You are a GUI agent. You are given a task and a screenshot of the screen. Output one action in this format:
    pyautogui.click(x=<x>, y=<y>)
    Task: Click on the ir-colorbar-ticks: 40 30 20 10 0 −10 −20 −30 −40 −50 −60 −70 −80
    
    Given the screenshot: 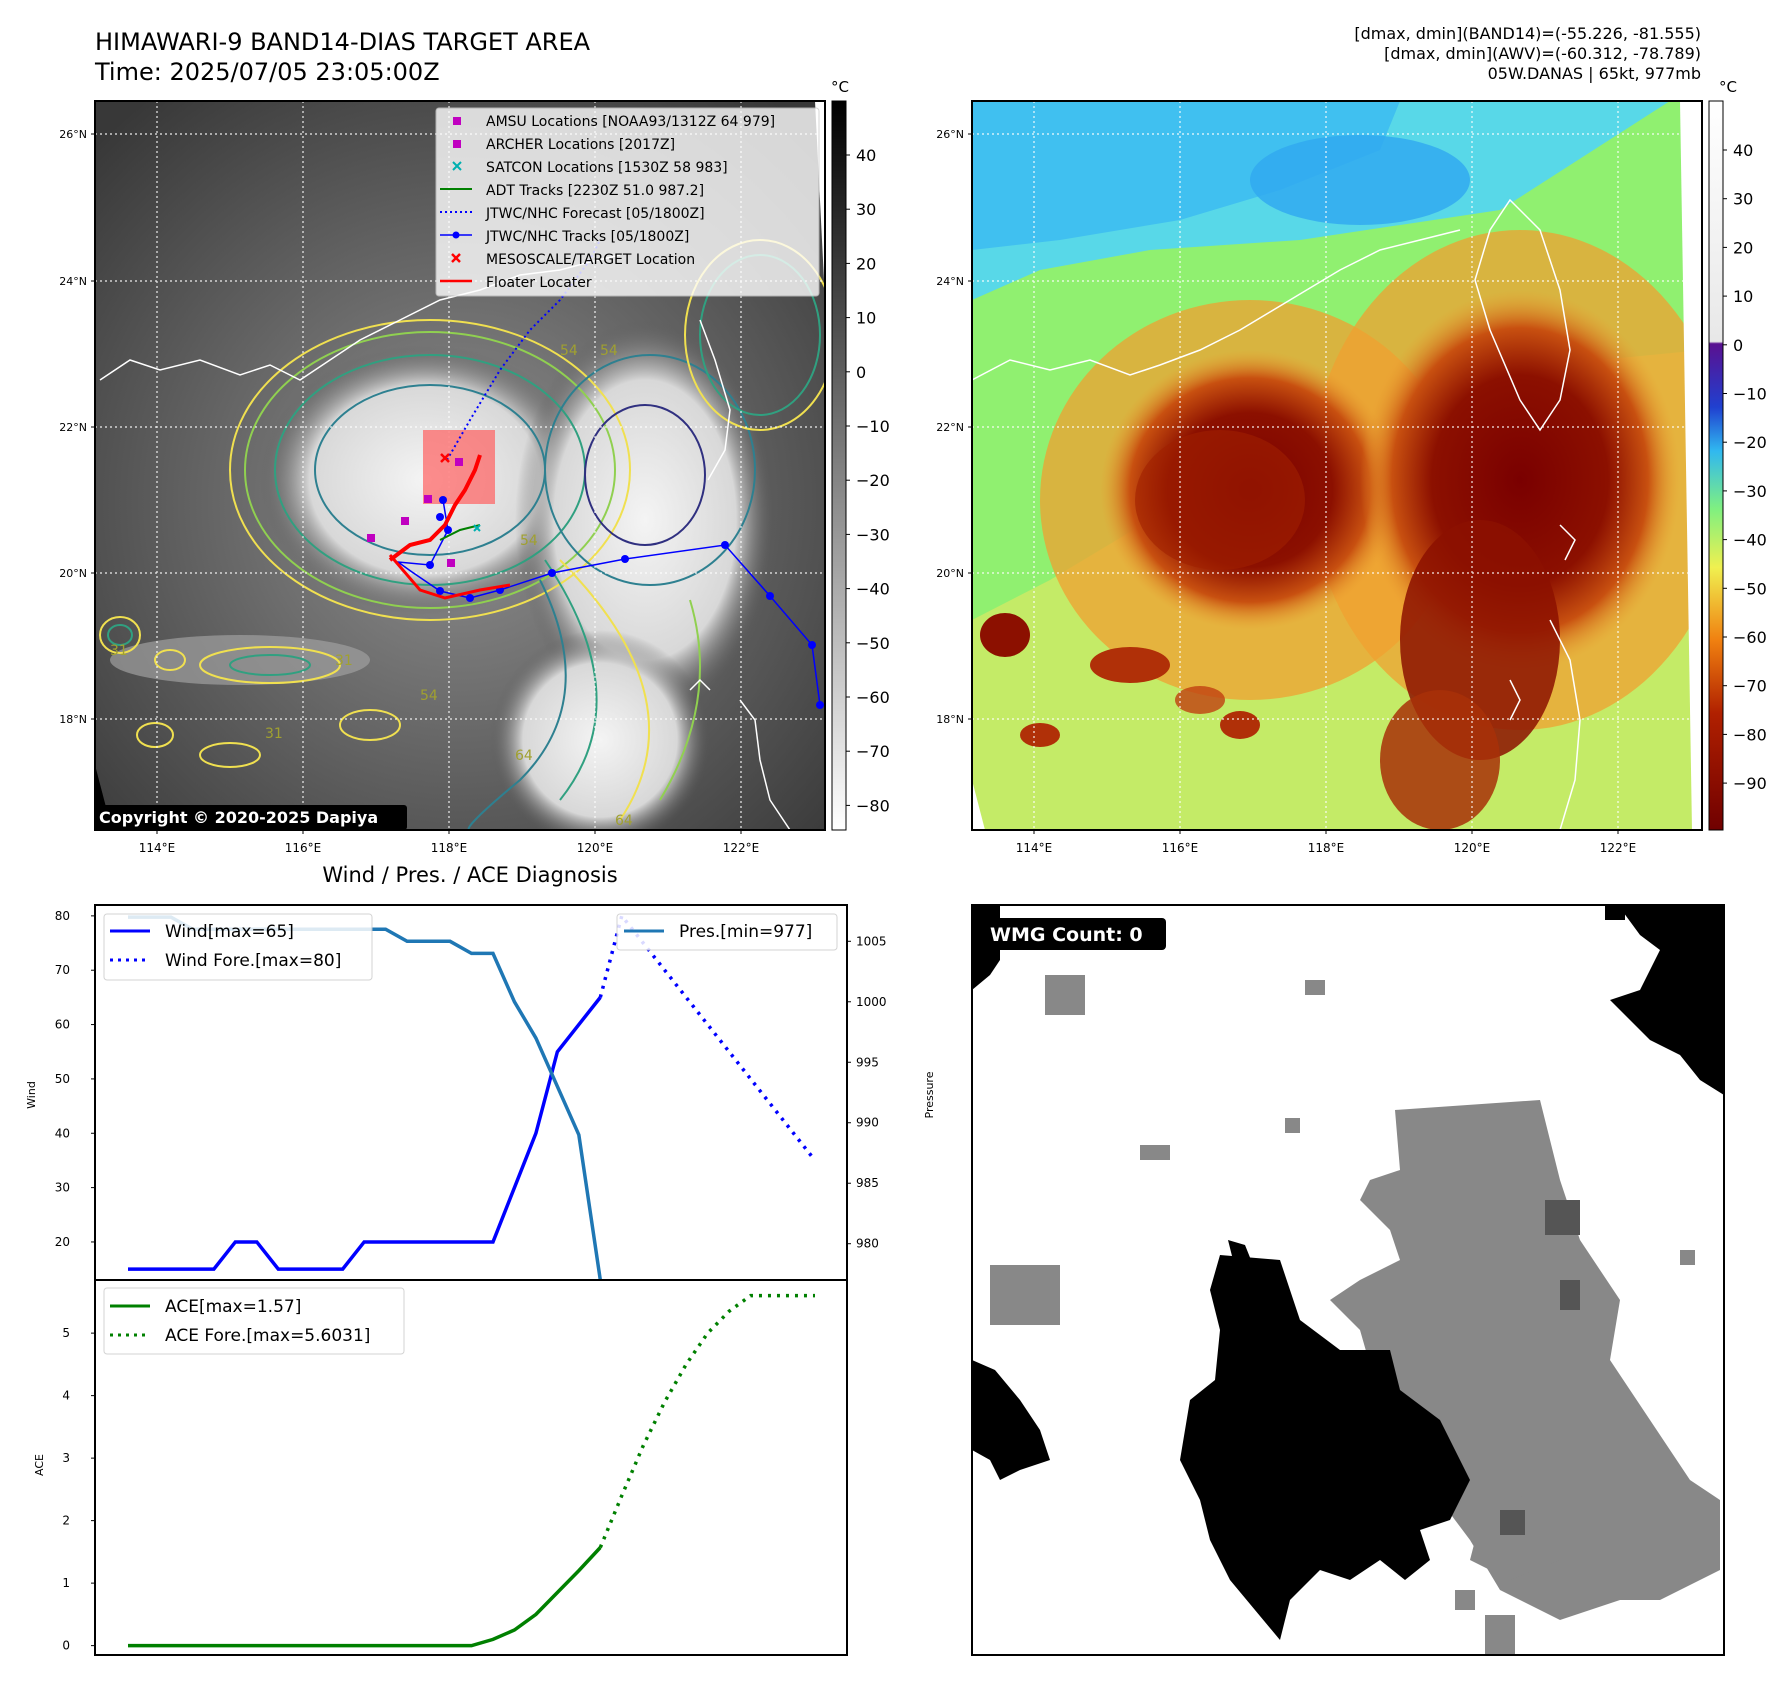 What is the action you would take?
    pyautogui.click(x=868, y=480)
    